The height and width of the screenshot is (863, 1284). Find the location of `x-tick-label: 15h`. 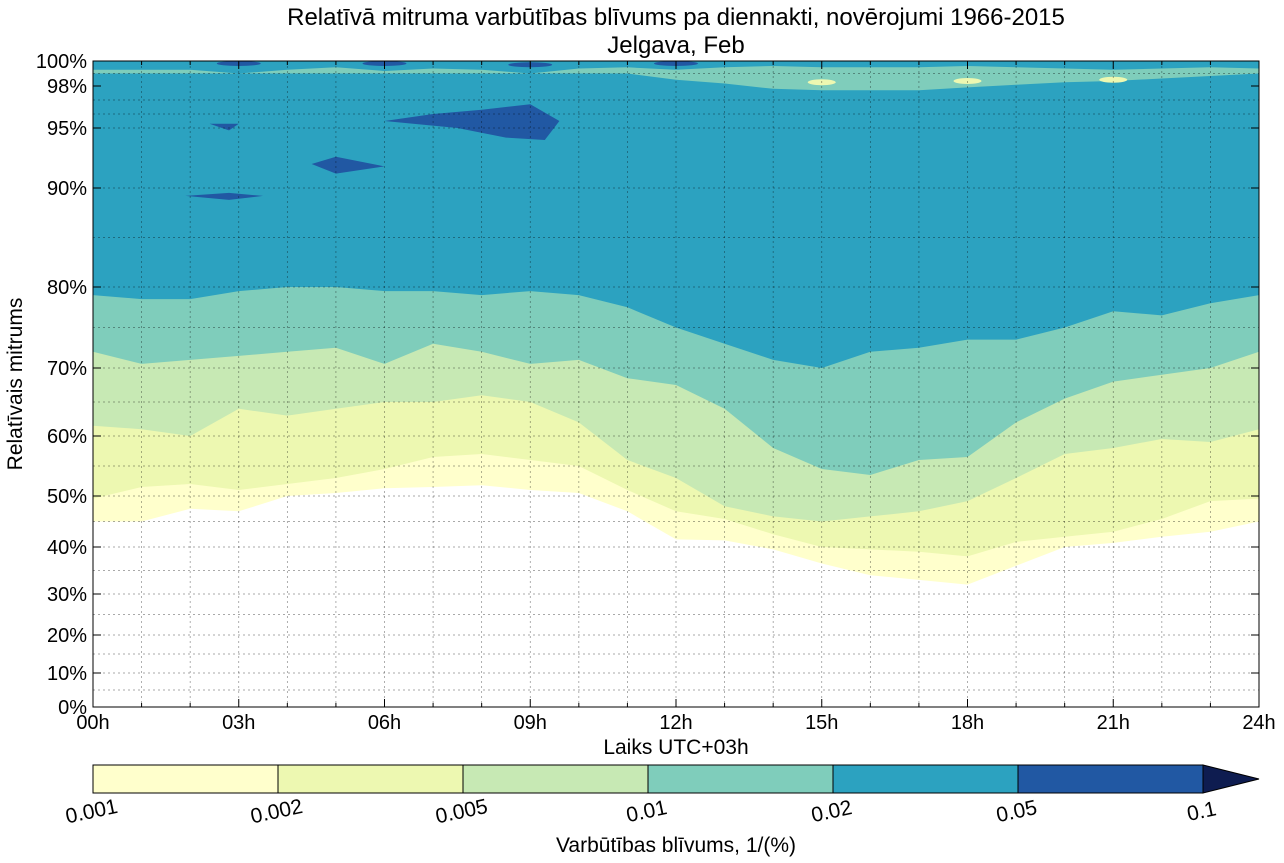

x-tick-label: 15h is located at coordinates (821, 723).